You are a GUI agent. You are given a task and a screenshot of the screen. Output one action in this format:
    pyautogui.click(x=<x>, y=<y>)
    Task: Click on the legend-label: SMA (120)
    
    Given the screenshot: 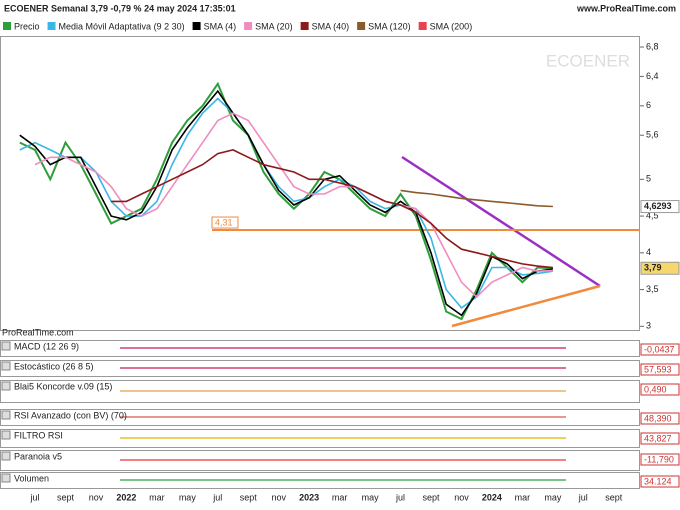 What is the action you would take?
    pyautogui.click(x=389, y=26)
    